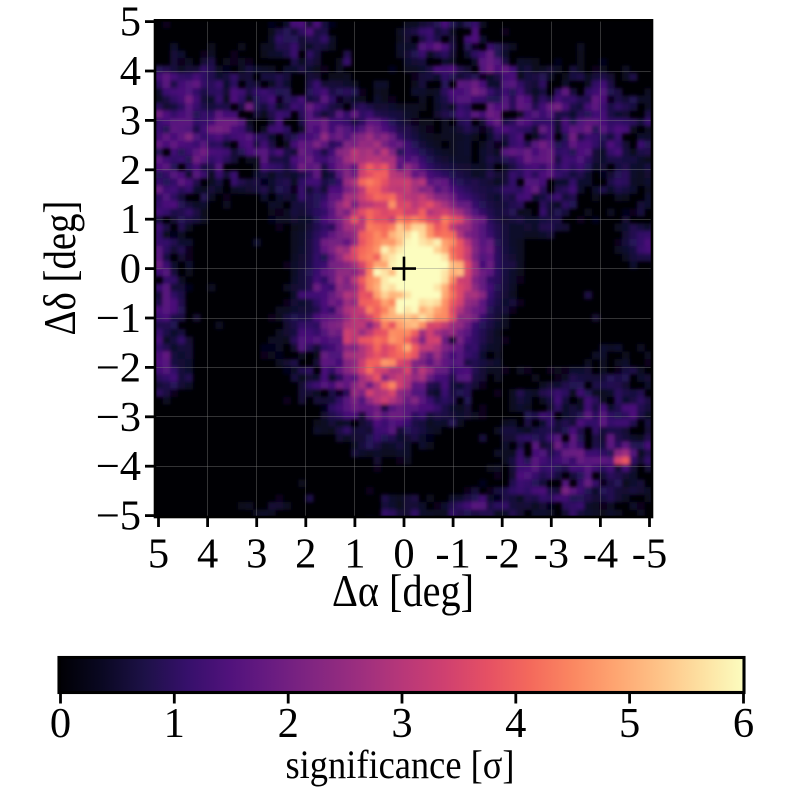 The width and height of the screenshot is (800, 800). What do you see at coordinates (60, 268) in the screenshot?
I see `svg-text: Δδ [deg]` at bounding box center [60, 268].